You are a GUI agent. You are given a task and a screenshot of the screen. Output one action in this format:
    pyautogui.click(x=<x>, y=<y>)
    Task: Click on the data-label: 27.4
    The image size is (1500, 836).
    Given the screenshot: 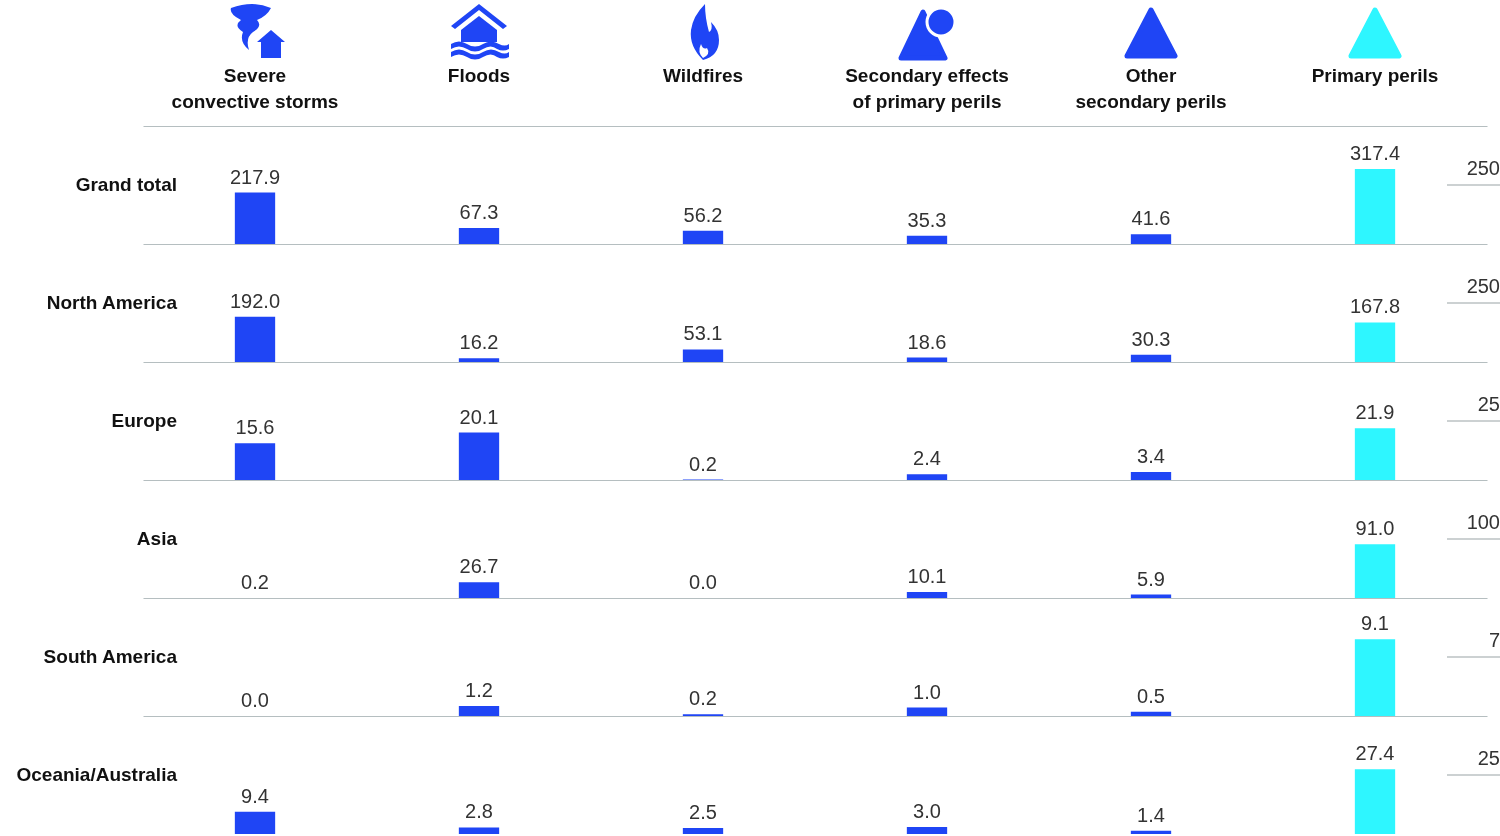 What is the action you would take?
    pyautogui.click(x=1375, y=753)
    